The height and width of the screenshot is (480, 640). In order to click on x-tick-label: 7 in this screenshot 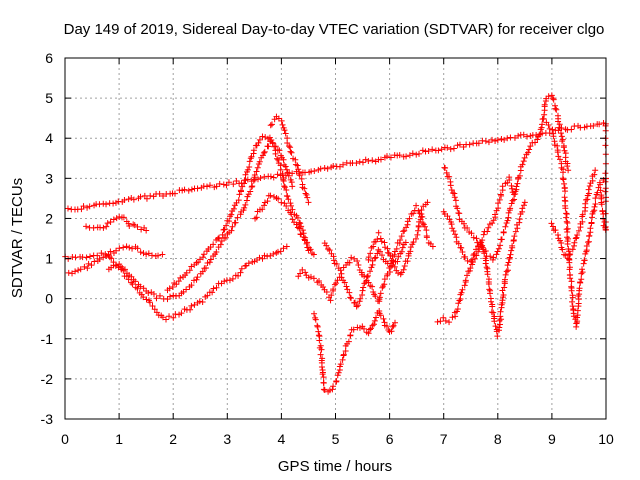, I will do `click(444, 439)`.